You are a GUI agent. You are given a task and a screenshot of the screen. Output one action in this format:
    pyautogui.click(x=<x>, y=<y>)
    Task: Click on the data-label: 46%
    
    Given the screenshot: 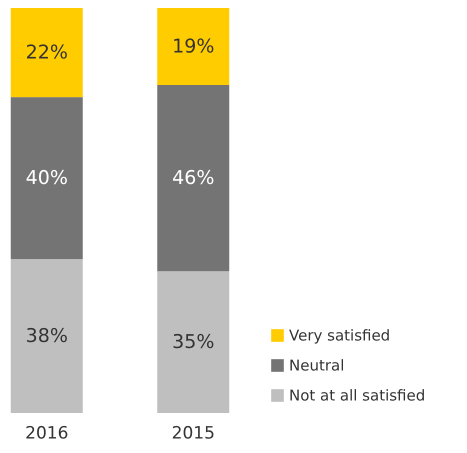 What is the action you would take?
    pyautogui.click(x=193, y=178)
    